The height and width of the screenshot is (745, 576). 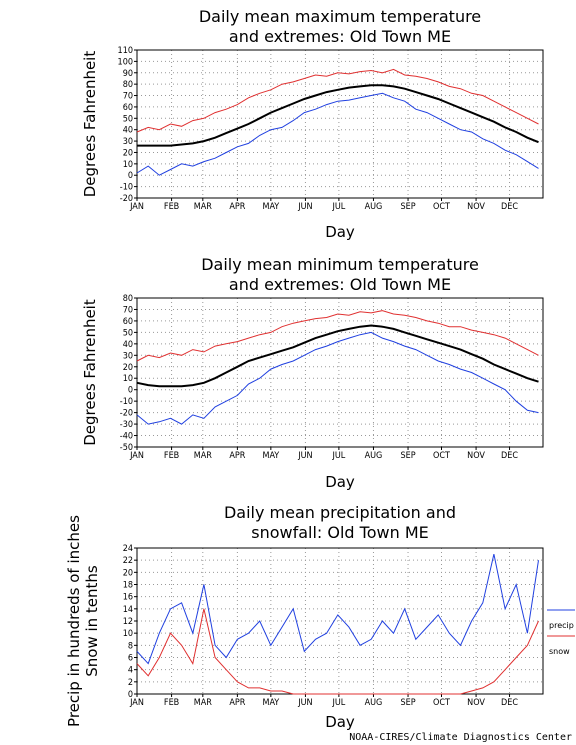 I want to click on chart-title: snowfall: Old Town ME, so click(x=340, y=532).